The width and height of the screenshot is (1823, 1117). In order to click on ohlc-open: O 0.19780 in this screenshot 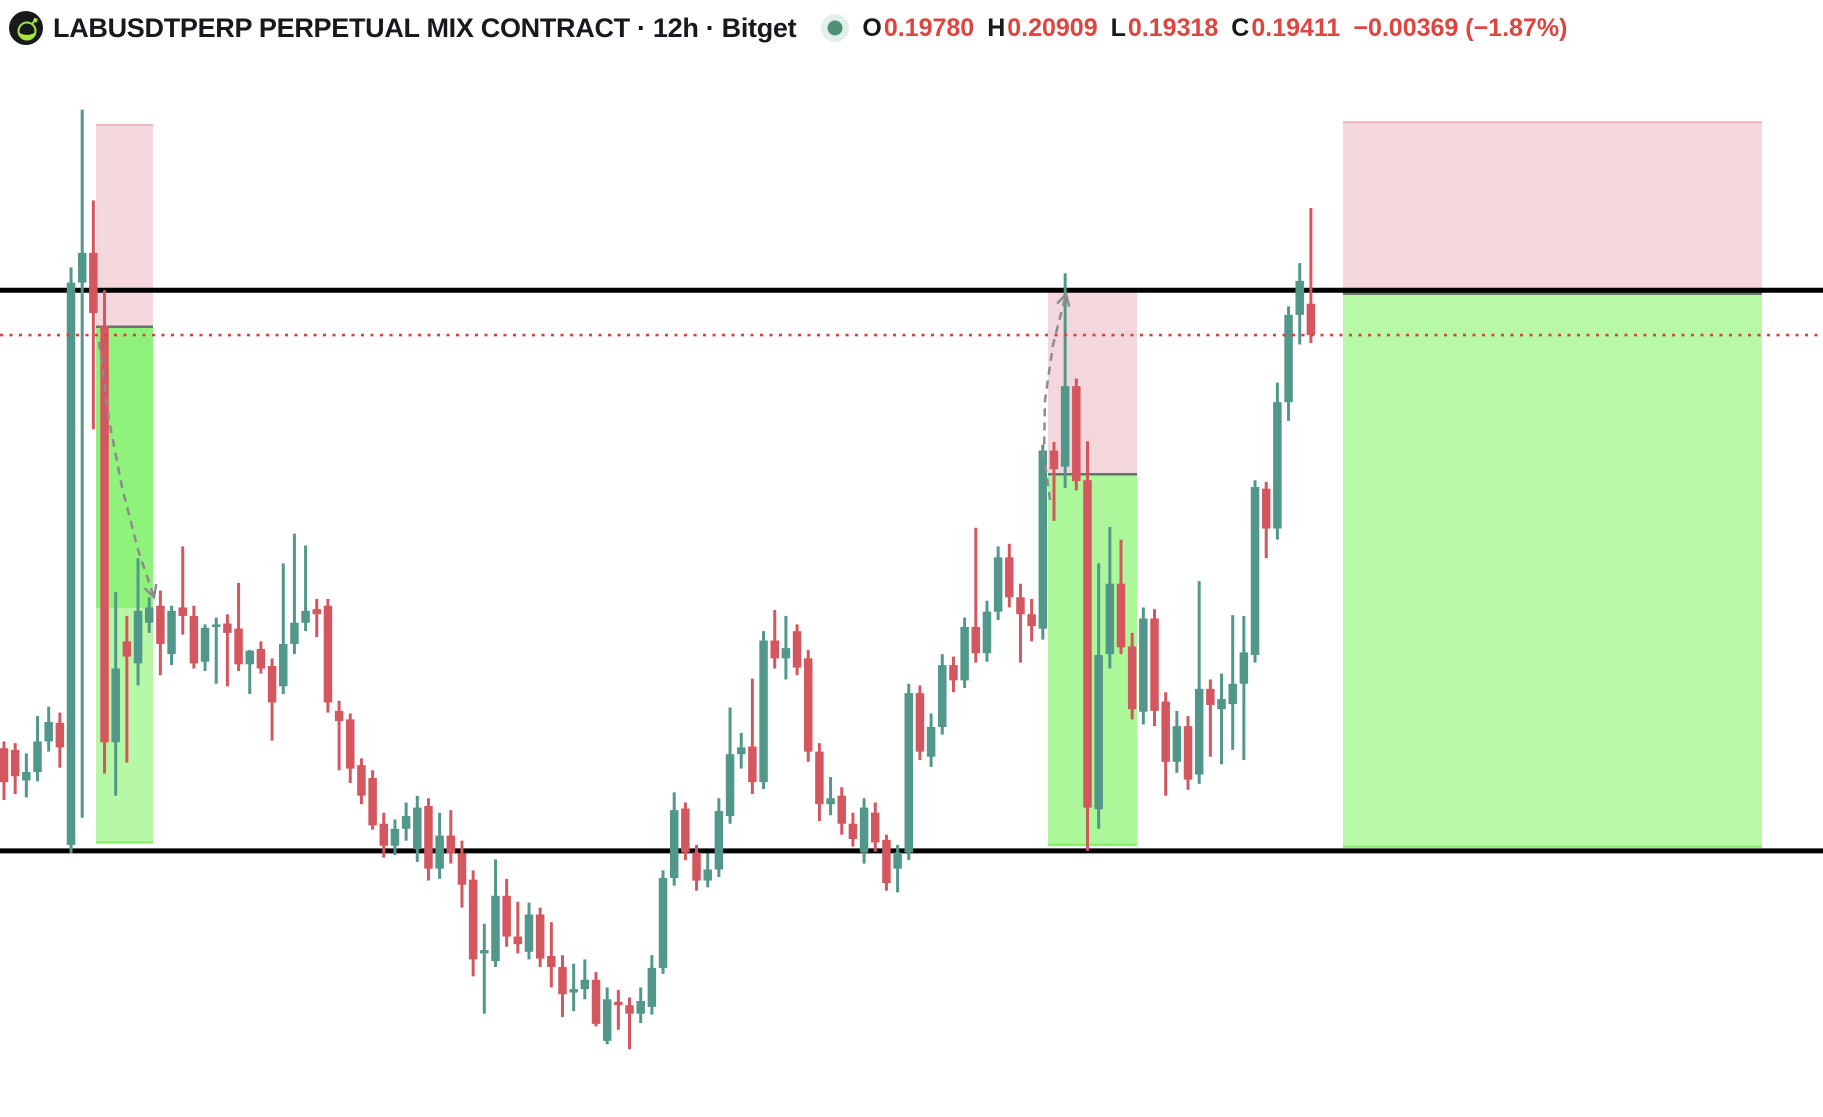, I will do `click(918, 27)`.